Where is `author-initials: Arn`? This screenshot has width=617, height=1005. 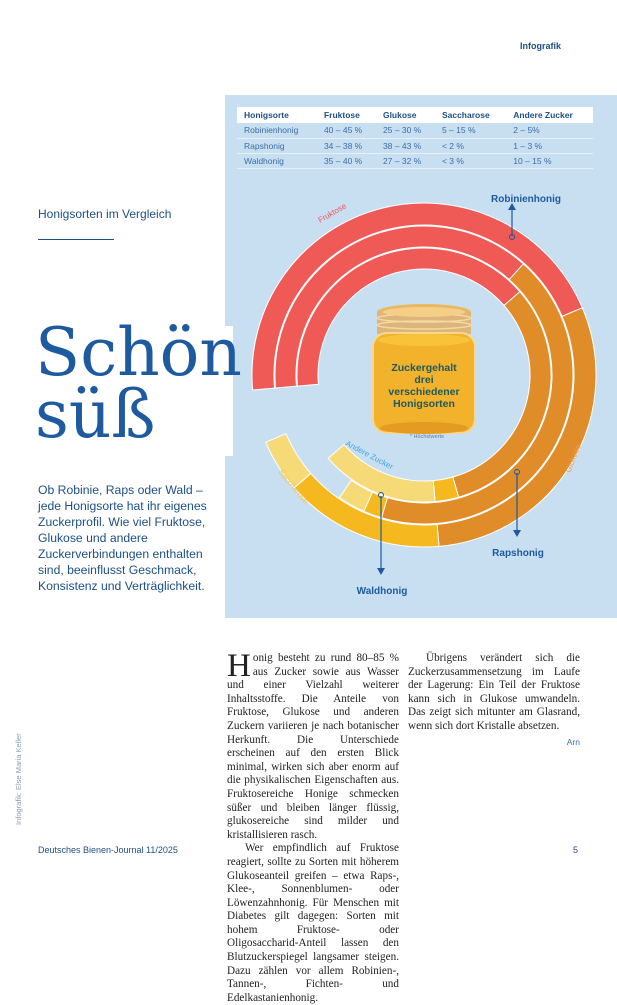
author-initials: Arn is located at coordinates (573, 741).